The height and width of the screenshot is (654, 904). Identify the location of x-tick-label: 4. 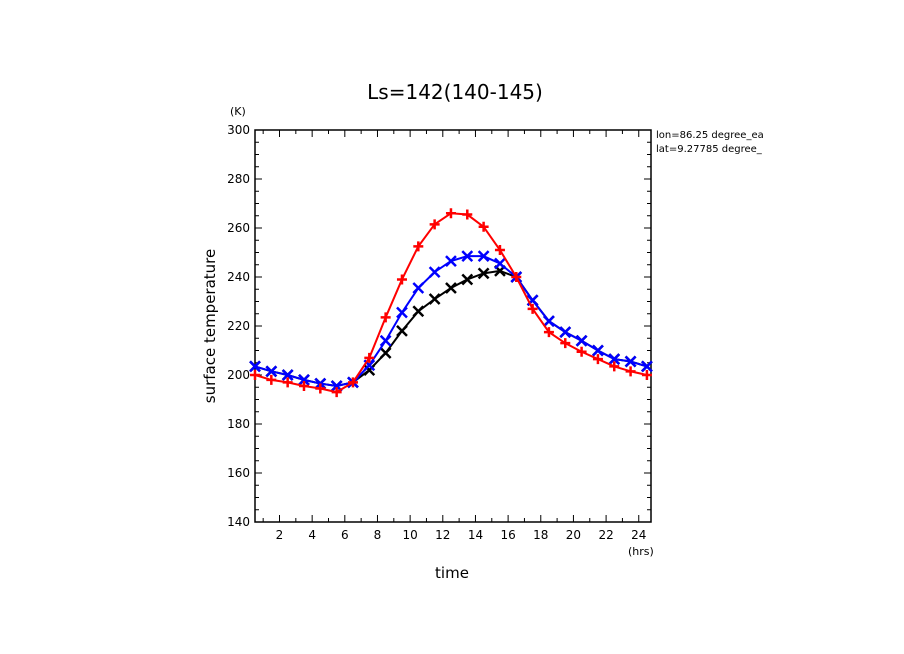
(312, 535).